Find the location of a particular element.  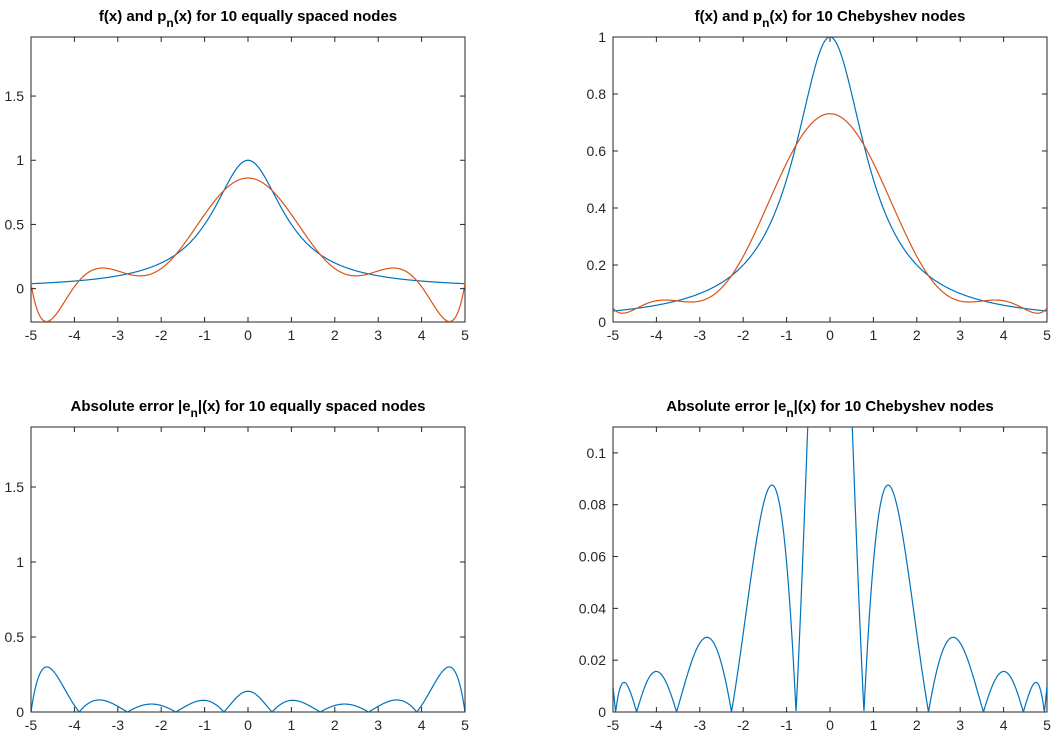

title-text-rest: (x) for 10 equally spaced nodes is located at coordinates (285, 16).